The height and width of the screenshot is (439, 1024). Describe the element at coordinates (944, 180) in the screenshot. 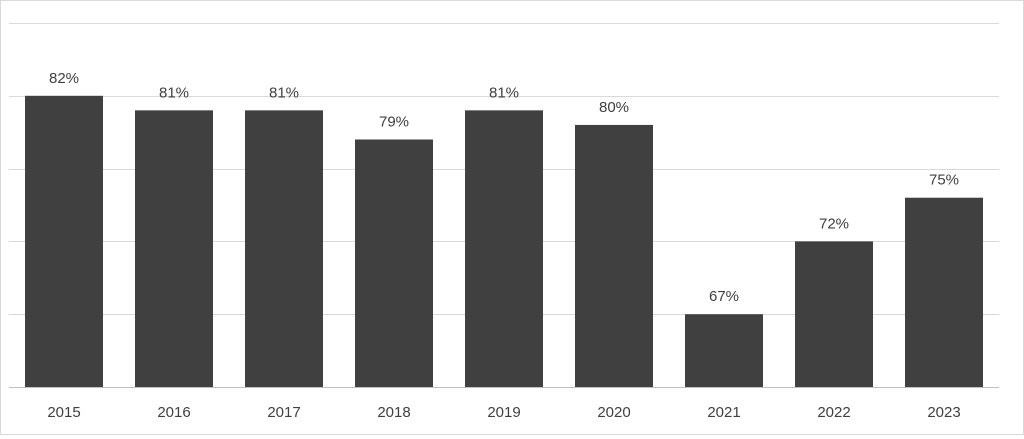

I see `data-label-2023: 75%` at that location.